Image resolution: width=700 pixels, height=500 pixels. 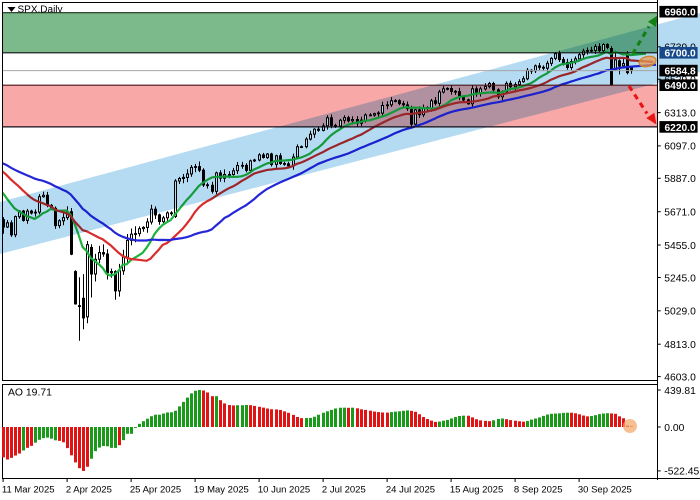 What do you see at coordinates (680, 54) in the screenshot?
I see `svg-text: 6700.0` at bounding box center [680, 54].